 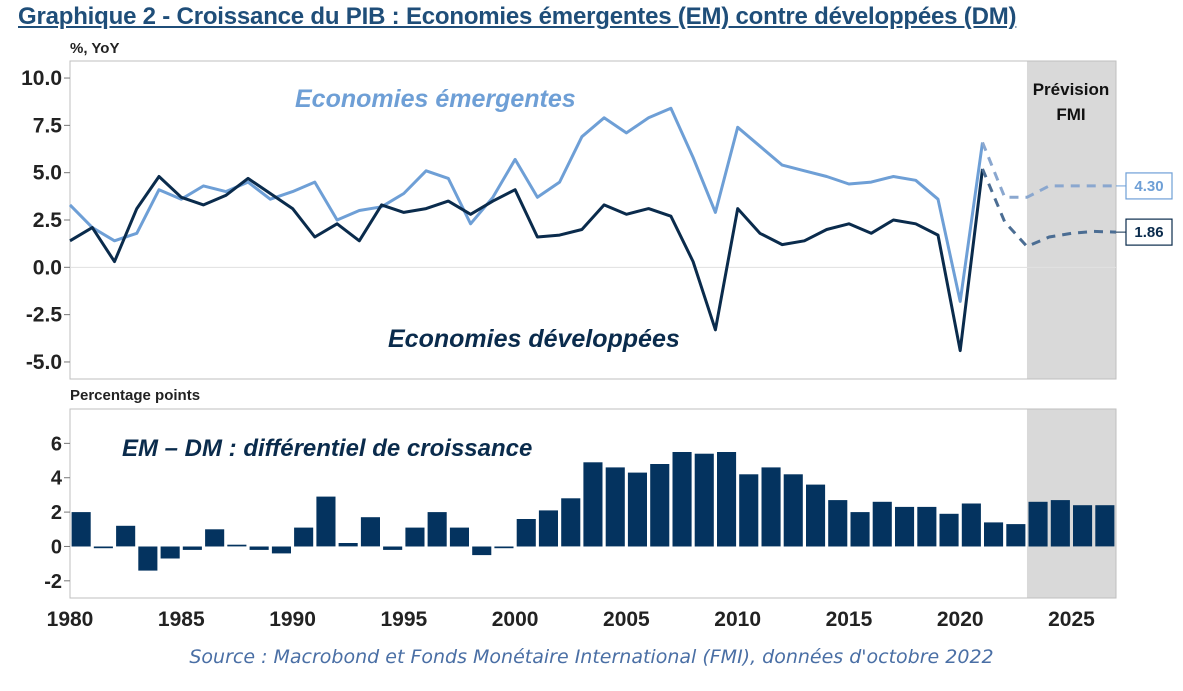 What do you see at coordinates (1049, 208) in the screenshot?
I see `dm-forecast-line` at bounding box center [1049, 208].